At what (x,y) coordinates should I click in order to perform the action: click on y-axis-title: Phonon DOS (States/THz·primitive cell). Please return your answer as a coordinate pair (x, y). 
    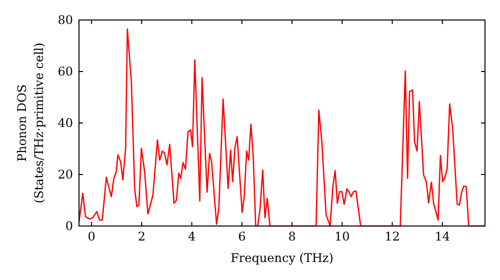
    Looking at the image, I should click on (30, 123).